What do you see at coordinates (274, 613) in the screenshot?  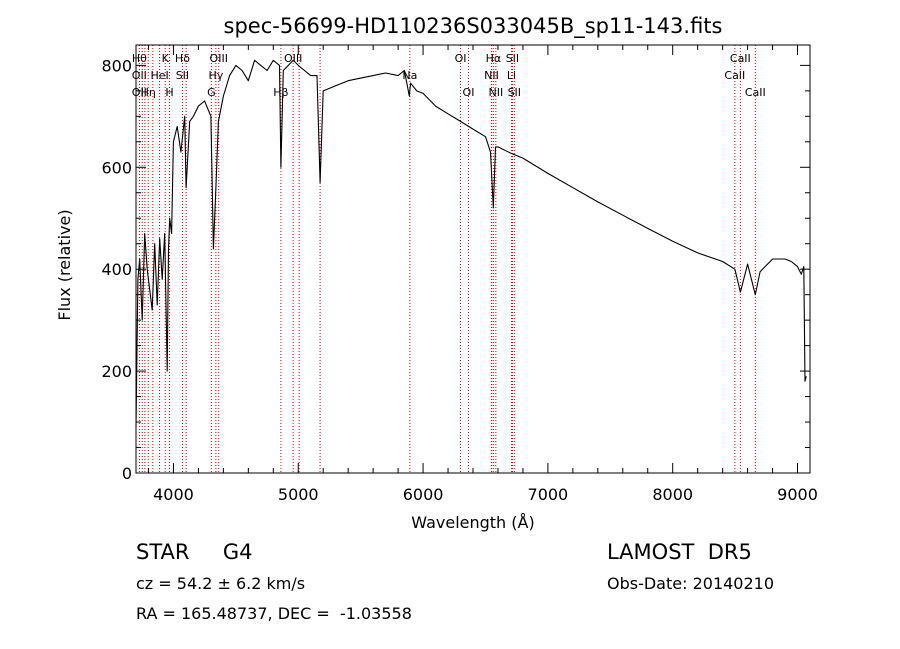 I see `ra-dec: RA = 165.48737, DEC = -1.03558` at bounding box center [274, 613].